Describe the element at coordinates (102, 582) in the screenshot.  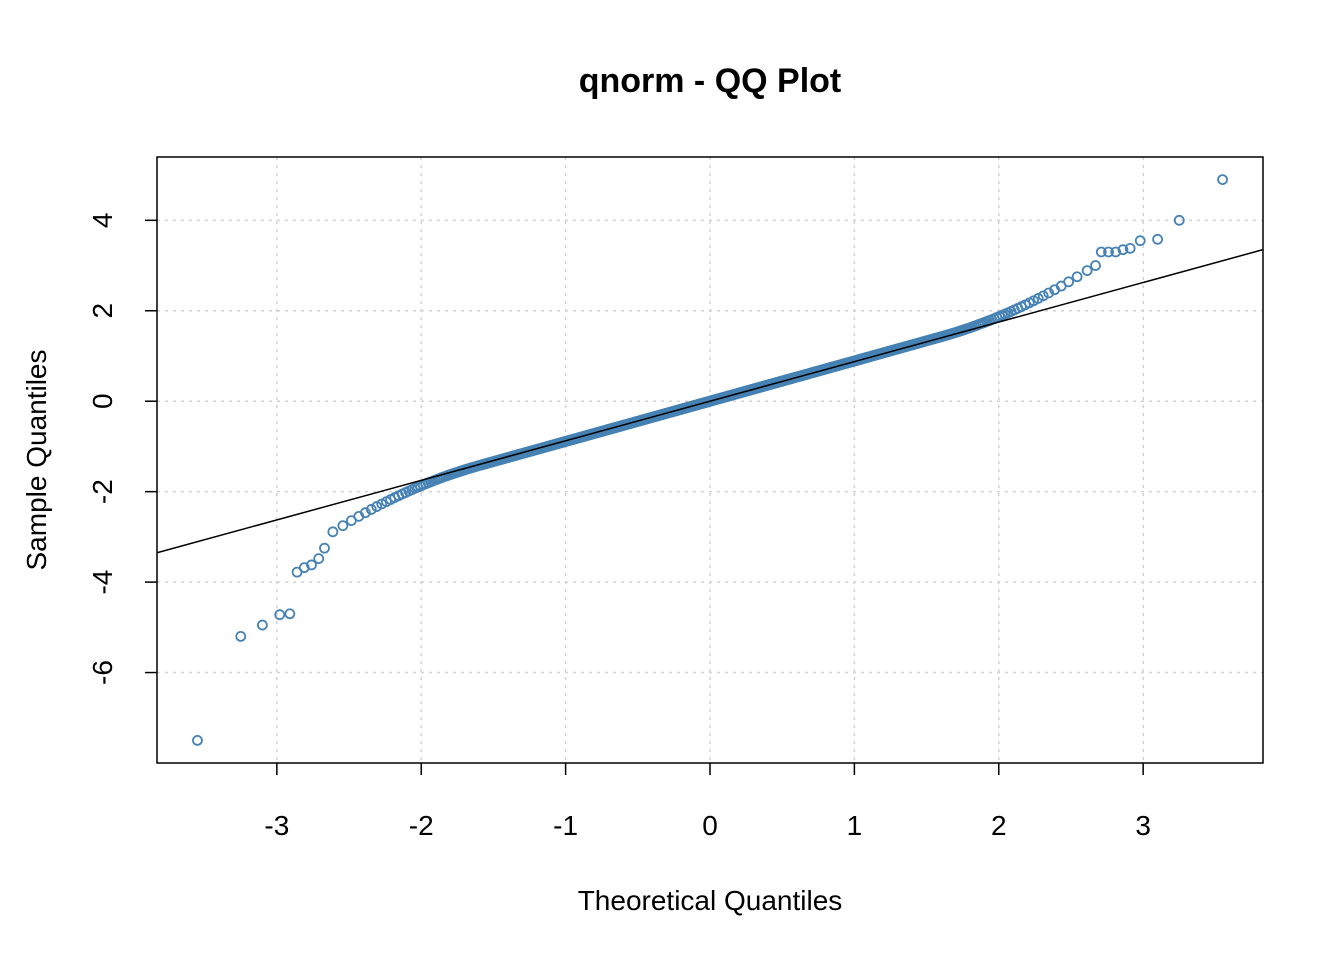
I see `y-tick-label: -4` at that location.